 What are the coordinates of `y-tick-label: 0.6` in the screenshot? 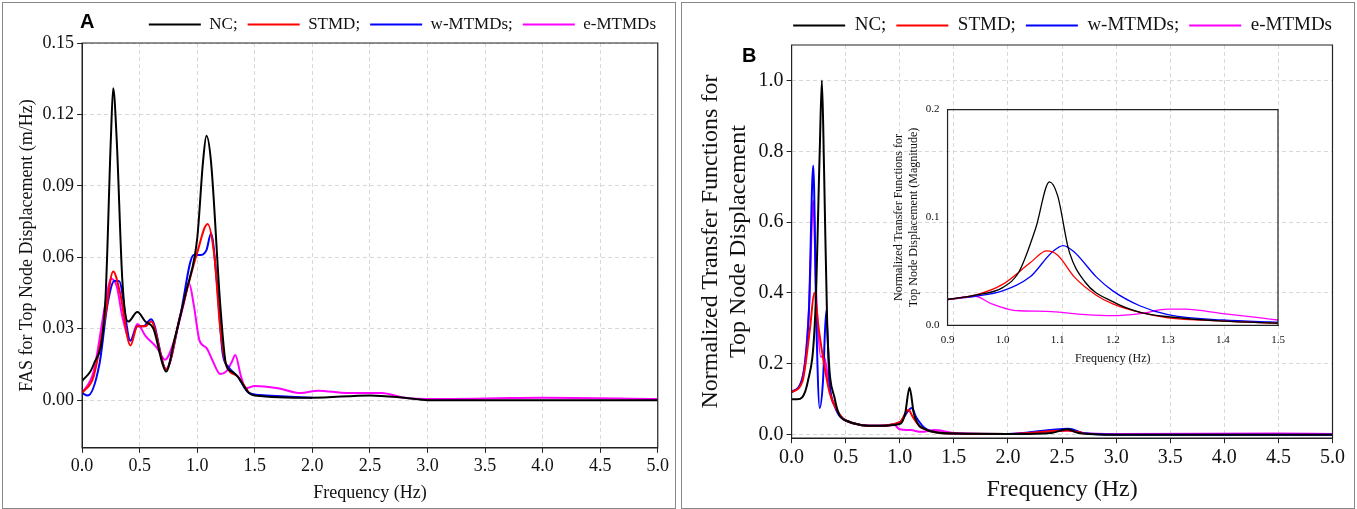 It's located at (771, 220).